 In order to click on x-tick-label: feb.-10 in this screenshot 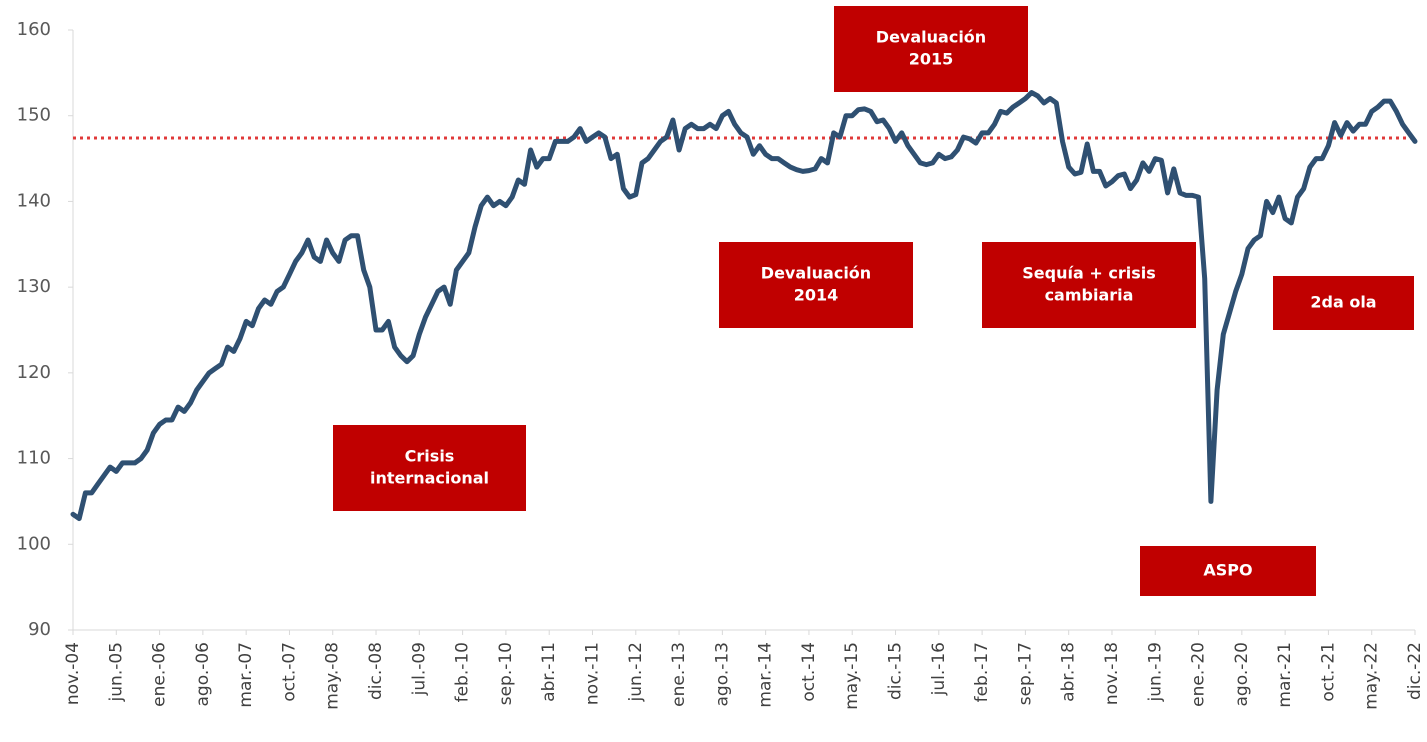, I will do `click(463, 672)`.